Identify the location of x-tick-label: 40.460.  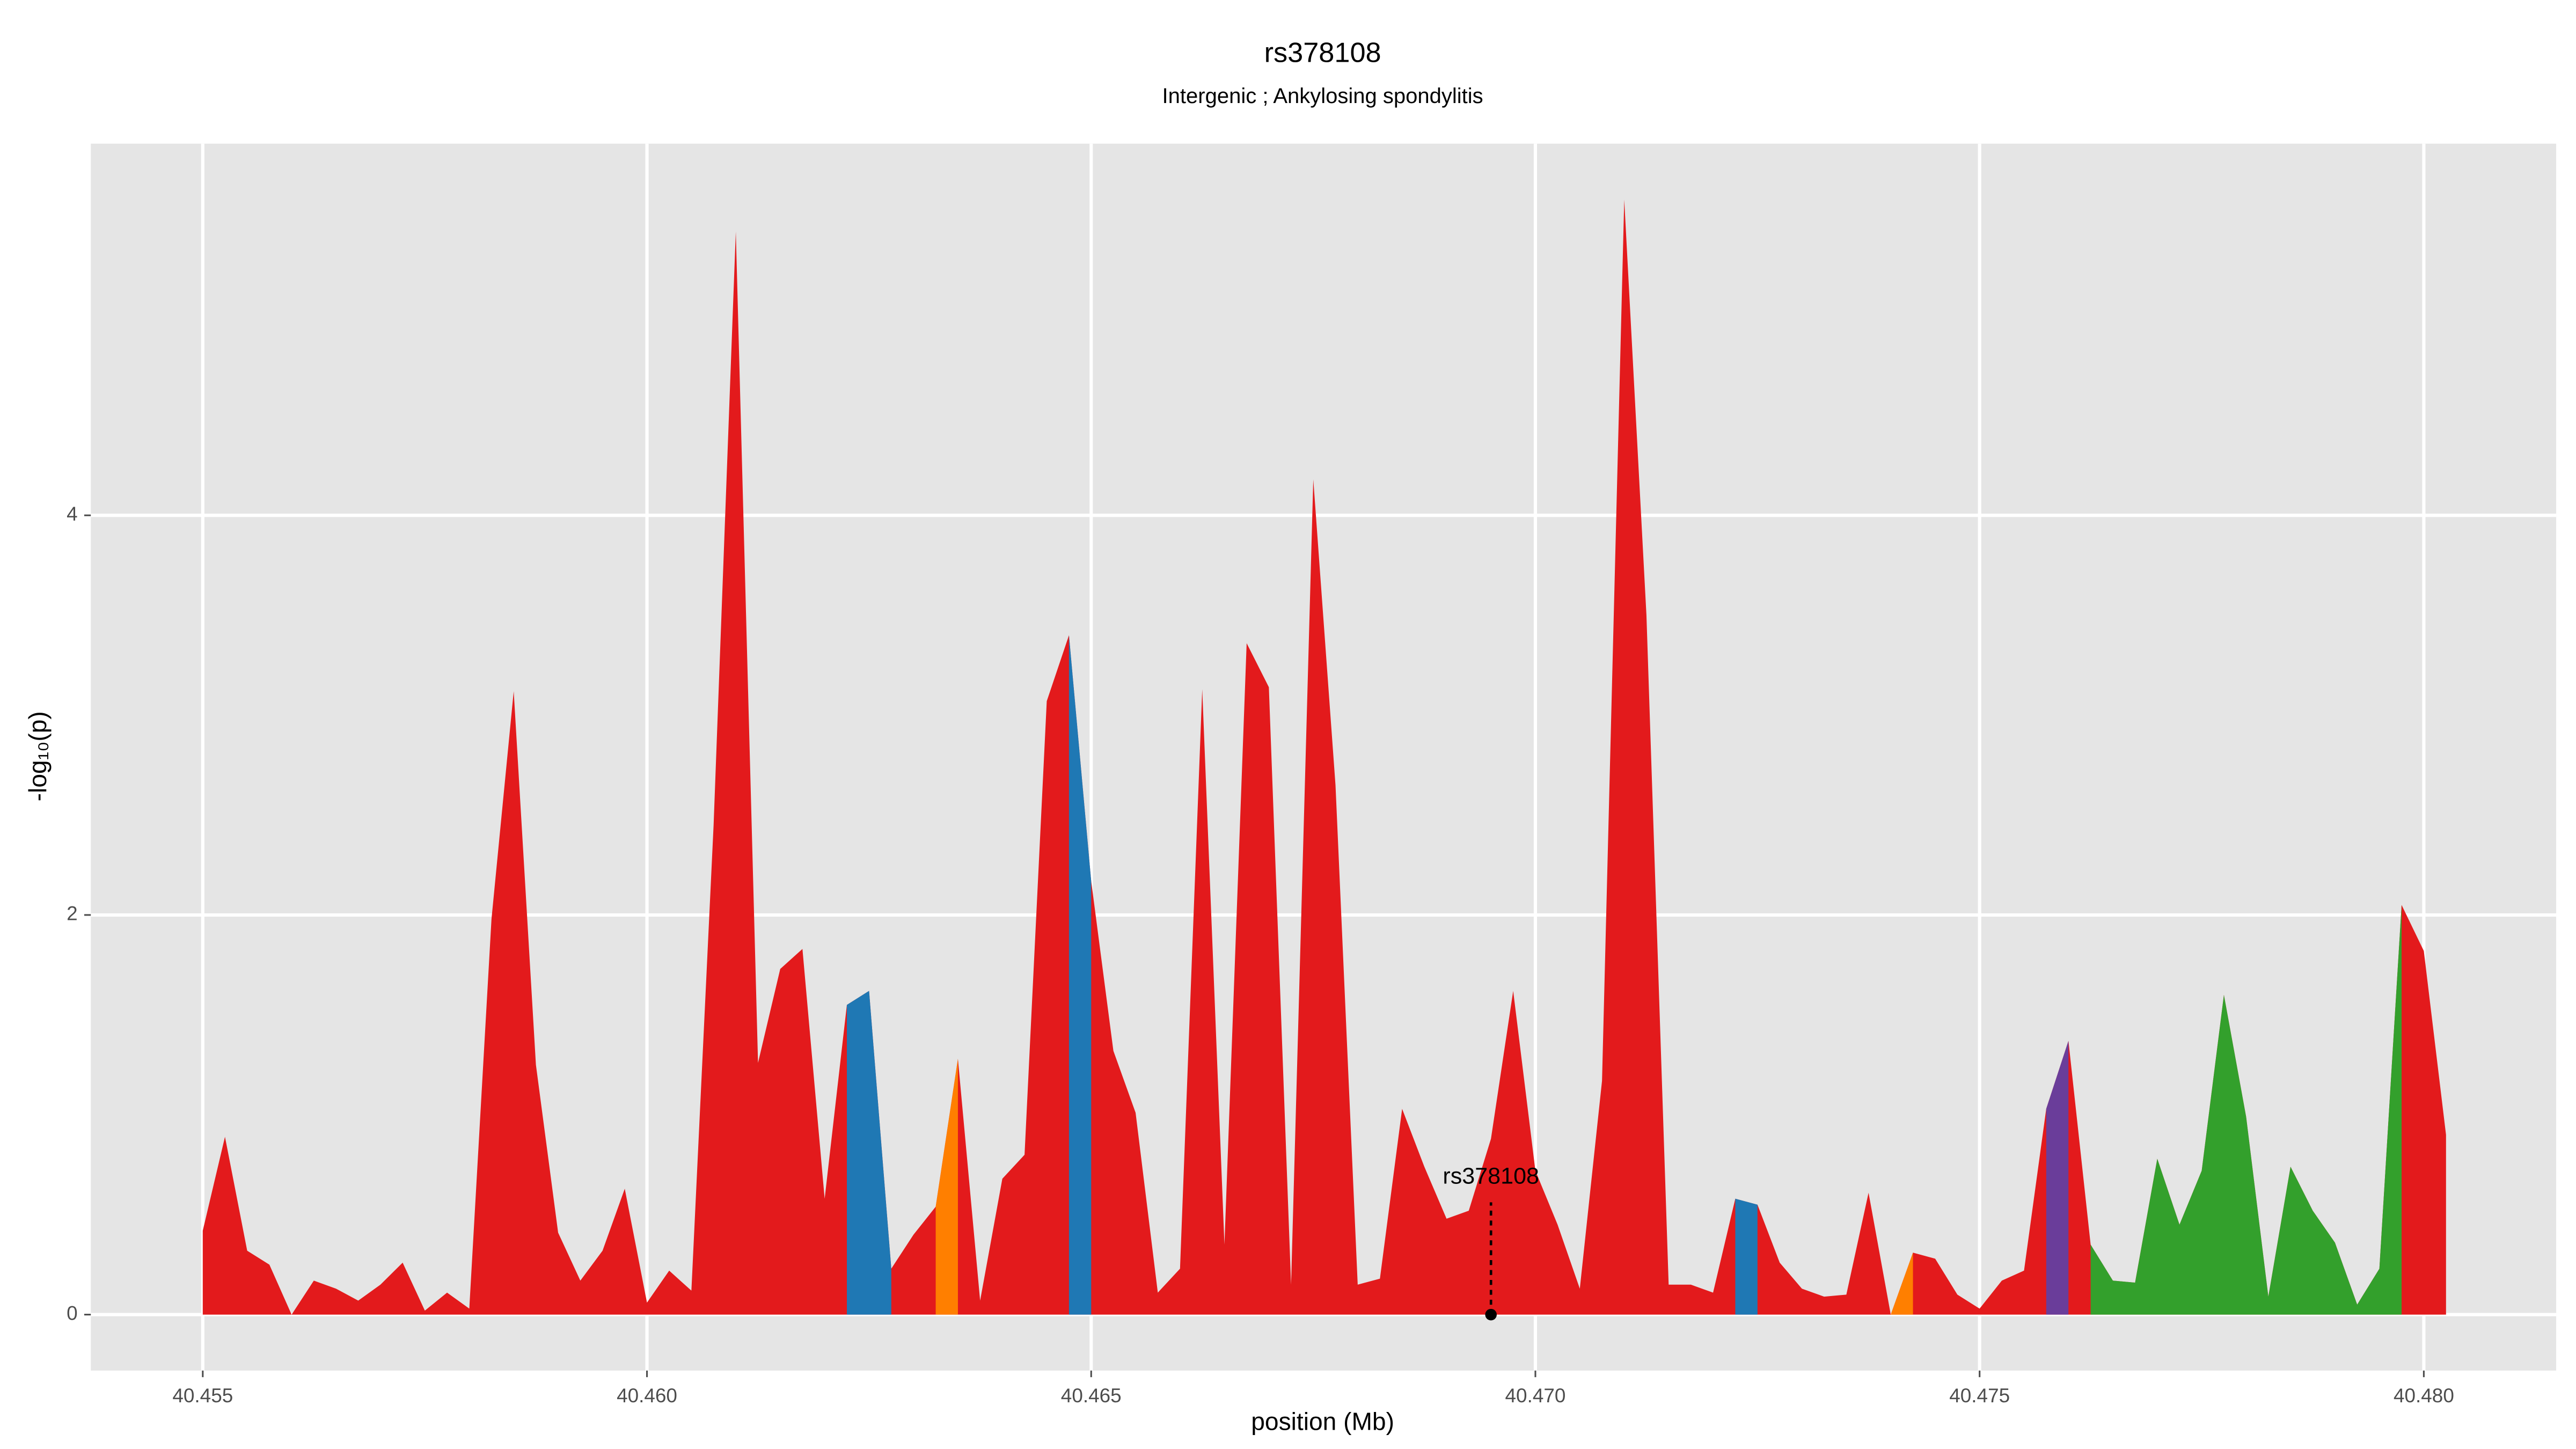
(647, 1396).